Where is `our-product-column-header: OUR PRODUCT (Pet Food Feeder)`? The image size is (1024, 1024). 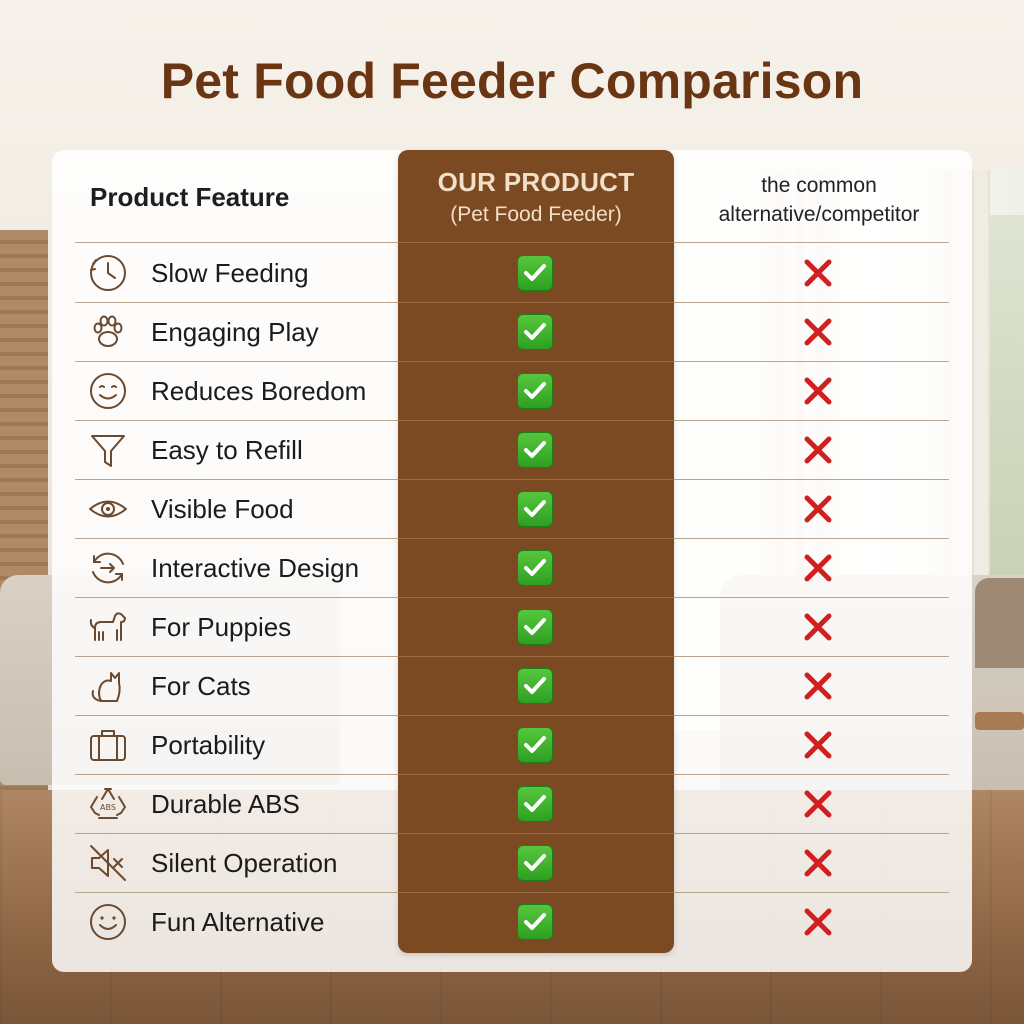 our-product-column-header: OUR PRODUCT (Pet Food Feeder) is located at coordinates (536, 197).